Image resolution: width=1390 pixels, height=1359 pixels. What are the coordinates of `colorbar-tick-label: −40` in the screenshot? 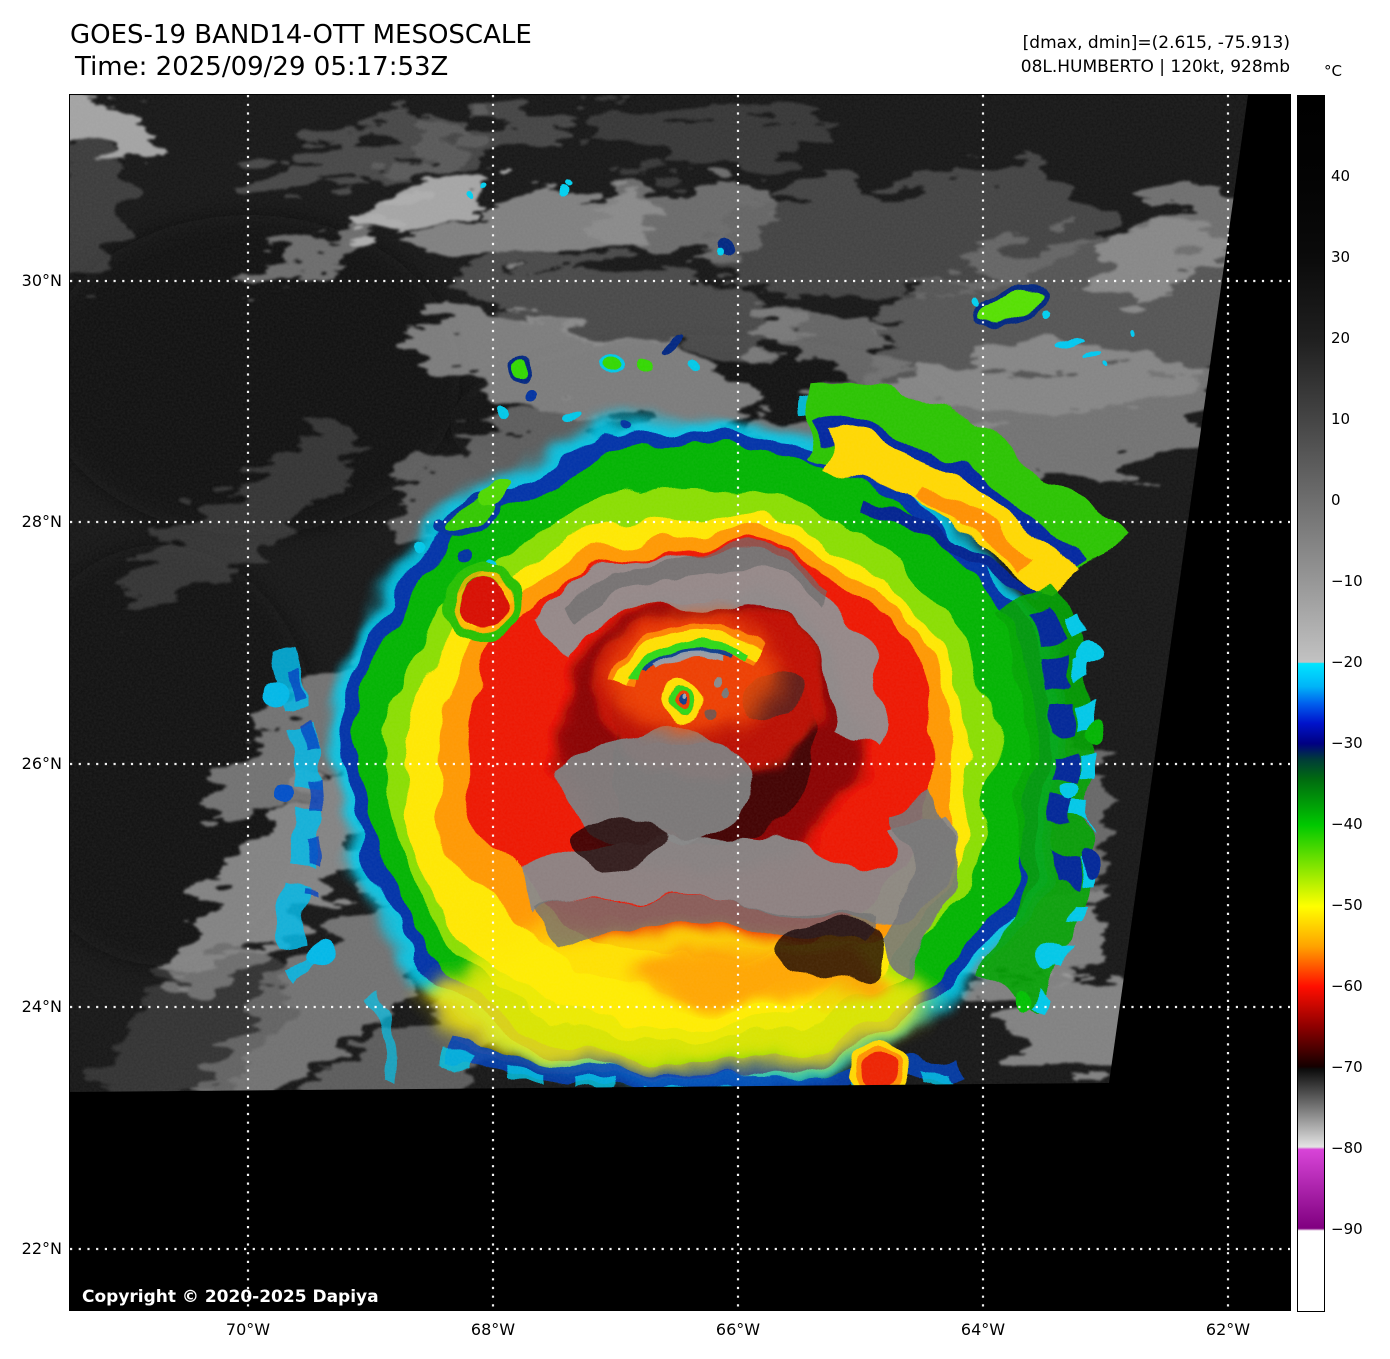 It's located at (1347, 824).